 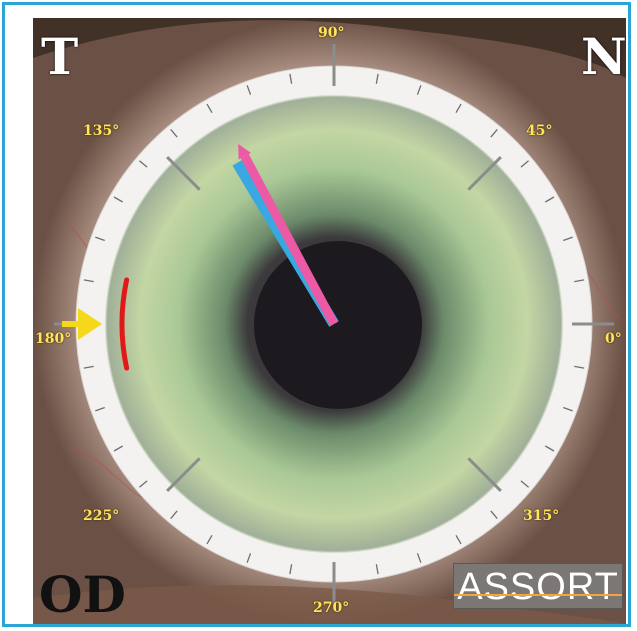 I want to click on degree-label-180: 180°, so click(x=53, y=339).